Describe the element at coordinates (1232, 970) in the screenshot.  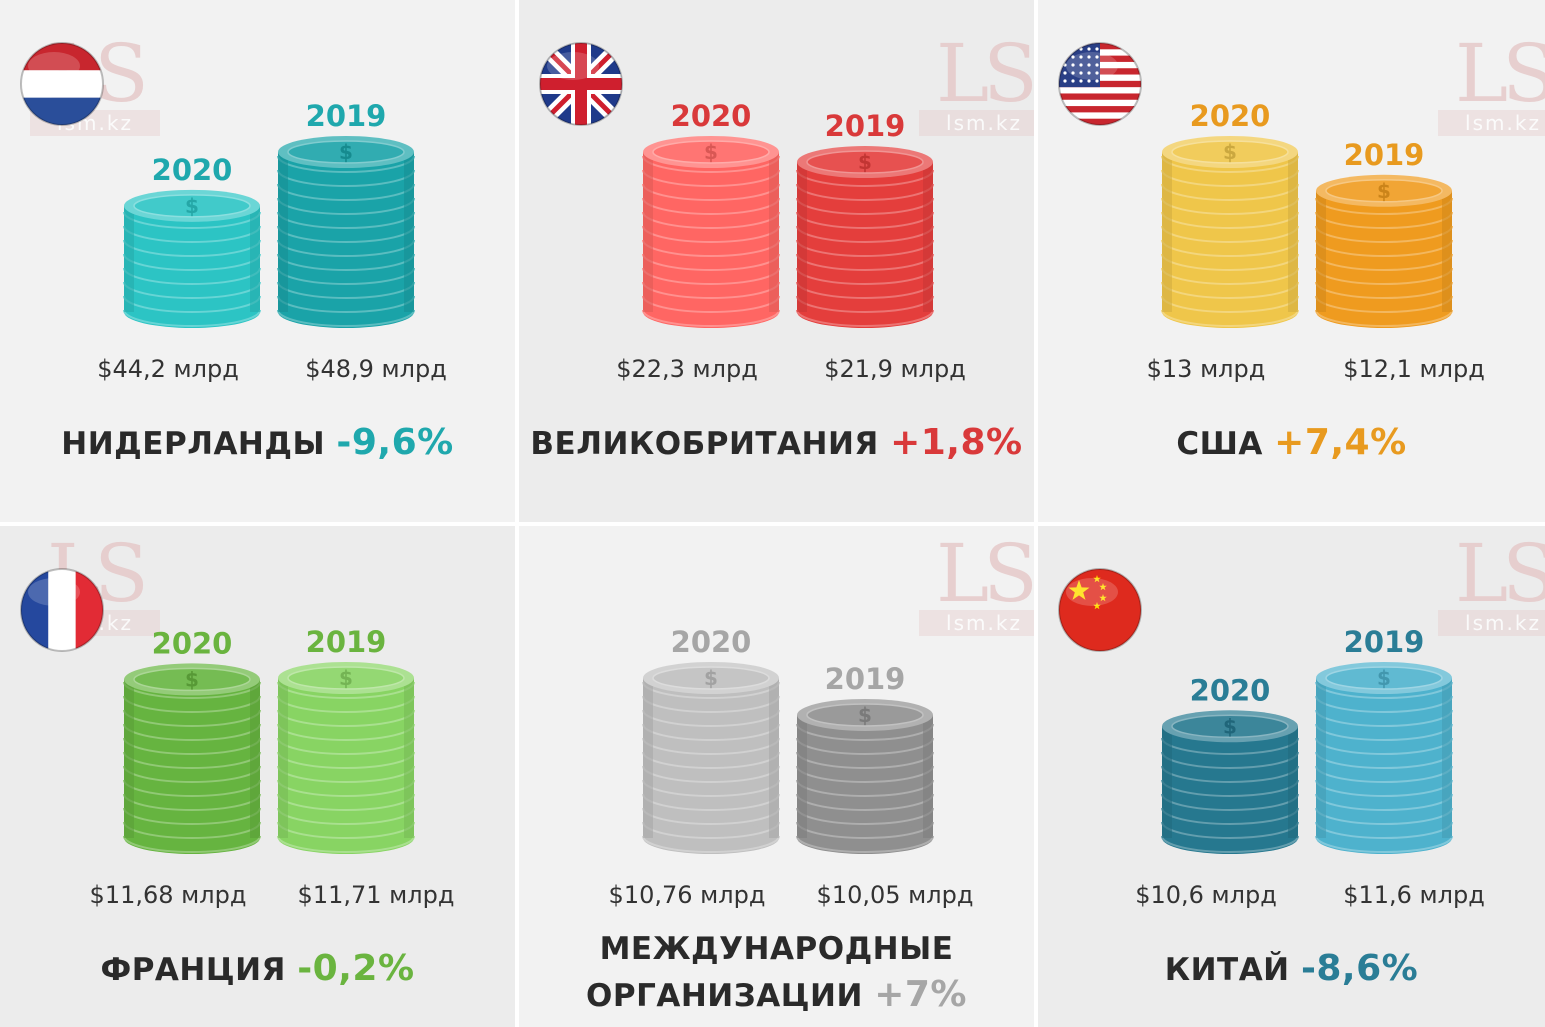
I see `country-name: КИТАЙ` at that location.